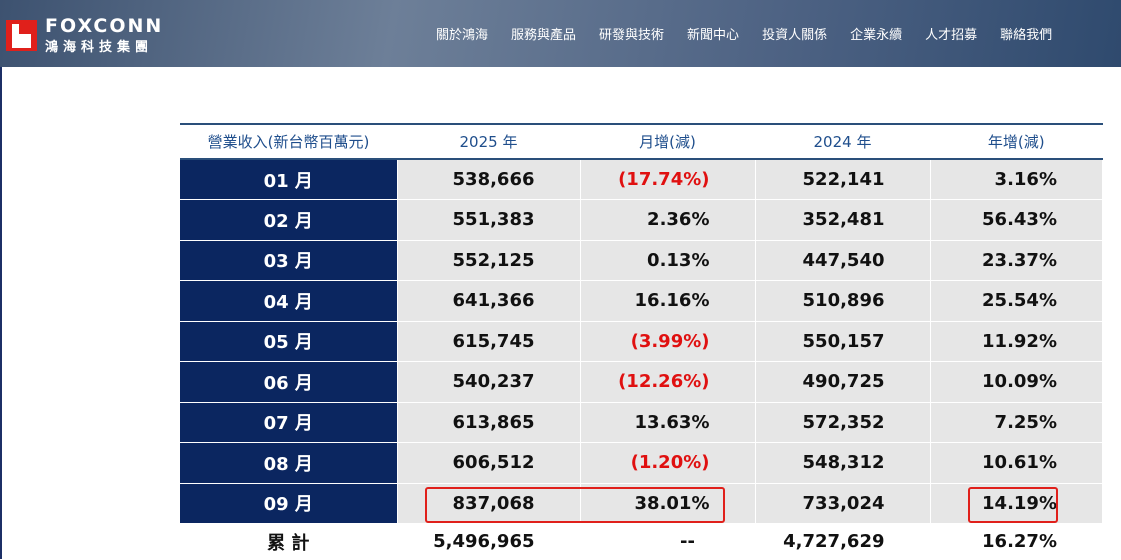  Describe the element at coordinates (668, 463) in the screenshot. I see `mom-cell: (1.20%)` at that location.